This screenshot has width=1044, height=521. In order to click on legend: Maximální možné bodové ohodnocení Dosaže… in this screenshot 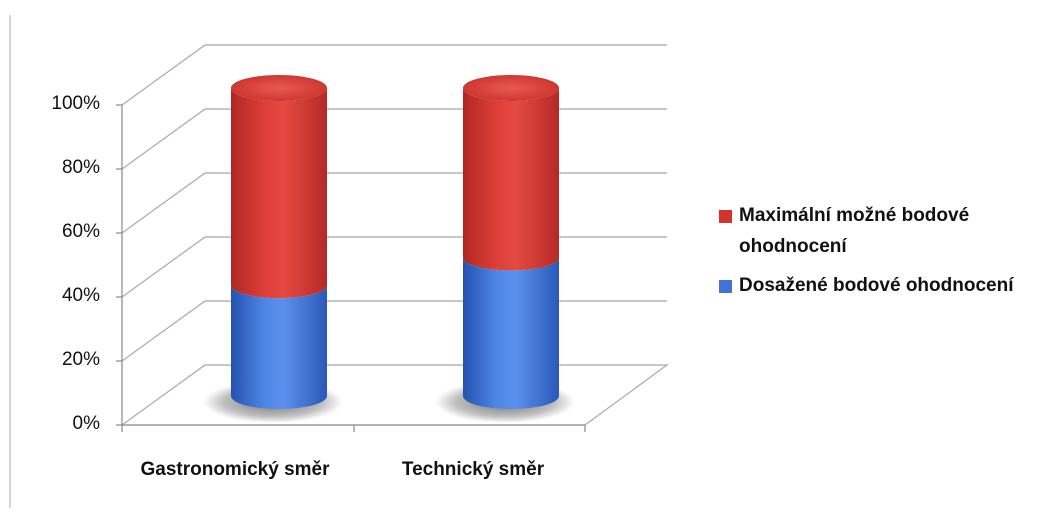, I will do `click(879, 254)`.